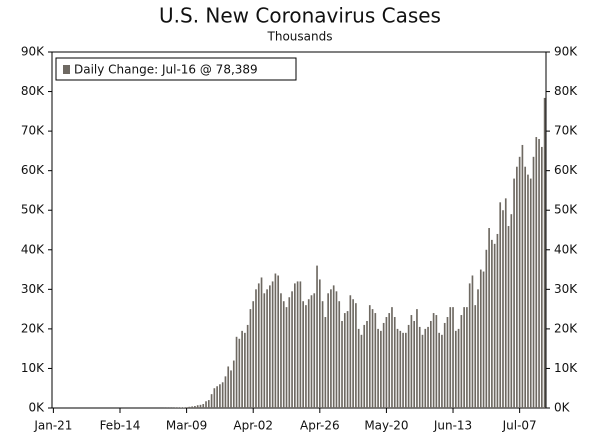  Describe the element at coordinates (566, 91) in the screenshot. I see `y2-tick-label: 80K` at that location.